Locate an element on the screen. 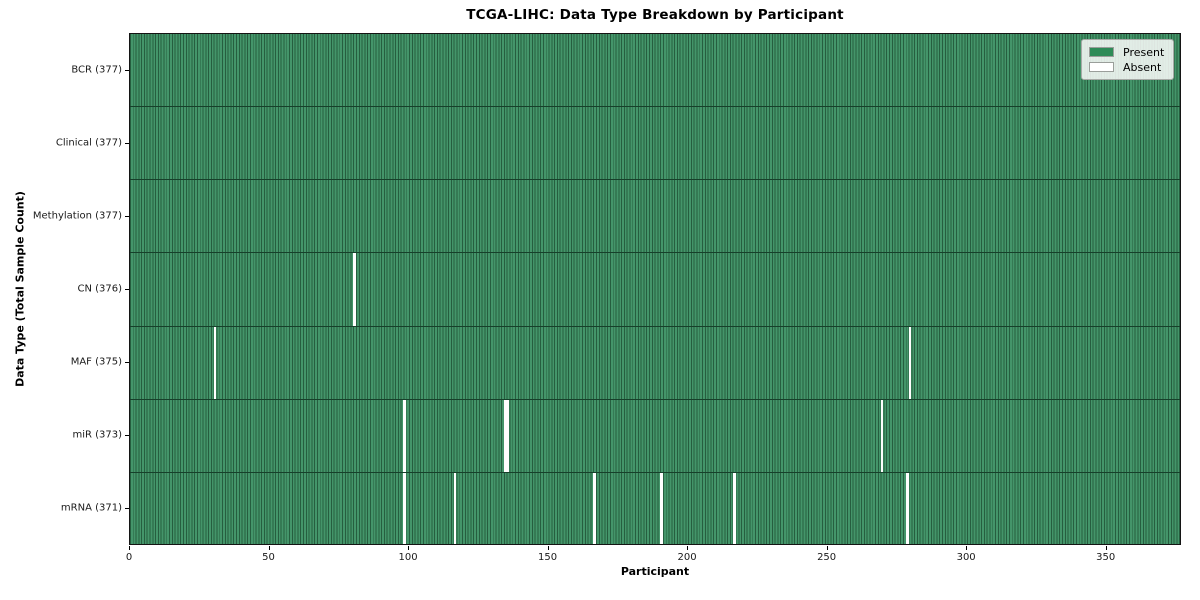 Image resolution: width=1200 pixels, height=600 pixels. row-band-clinical is located at coordinates (655, 144).